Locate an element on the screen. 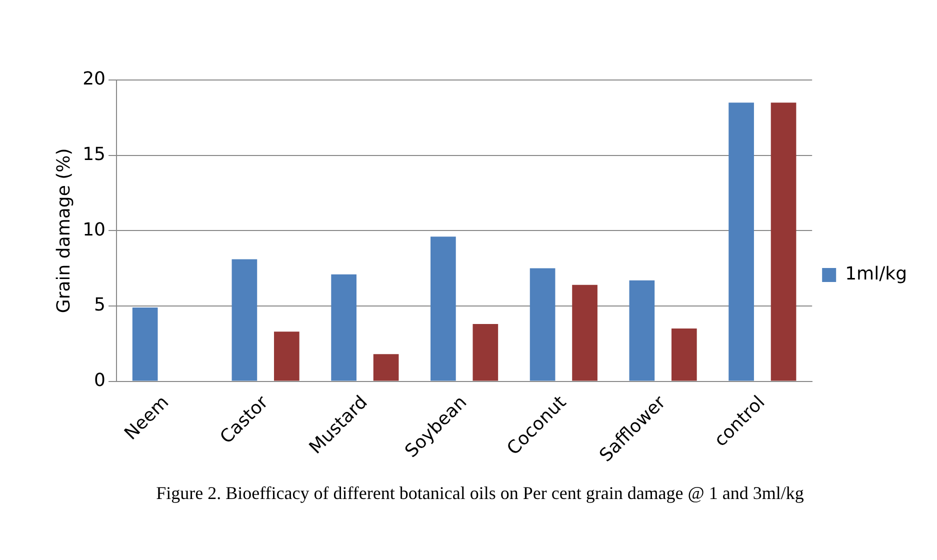  caption: Figure 2. Bioefficacy of different botanical oils on Per cent grain damage @ 1 and 3ml/kg is located at coordinates (480, 493).